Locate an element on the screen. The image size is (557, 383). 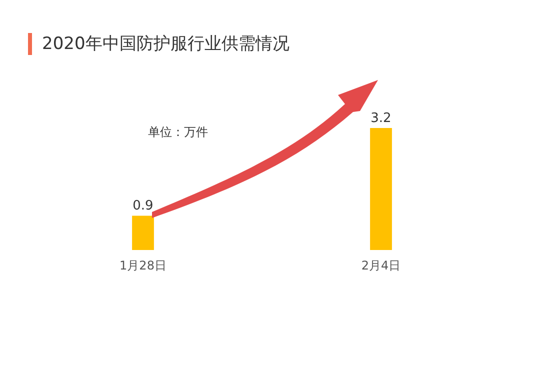
data-label: 0.9 is located at coordinates (143, 206).